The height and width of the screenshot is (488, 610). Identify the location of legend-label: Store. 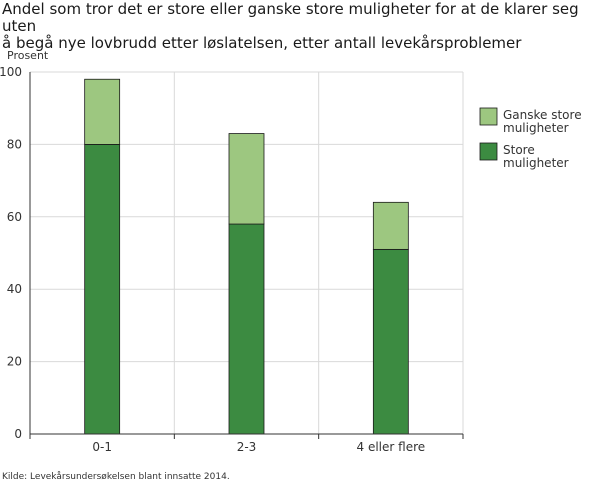
(519, 150).